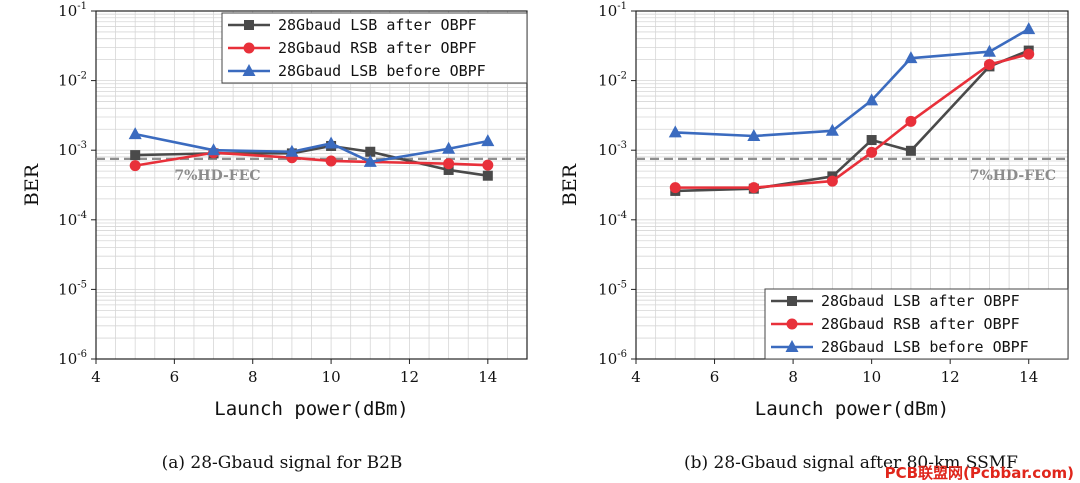 The height and width of the screenshot is (483, 1080). I want to click on caption-b: (b) 28-Gbaud signal after 80-km SSMF, so click(851, 463).